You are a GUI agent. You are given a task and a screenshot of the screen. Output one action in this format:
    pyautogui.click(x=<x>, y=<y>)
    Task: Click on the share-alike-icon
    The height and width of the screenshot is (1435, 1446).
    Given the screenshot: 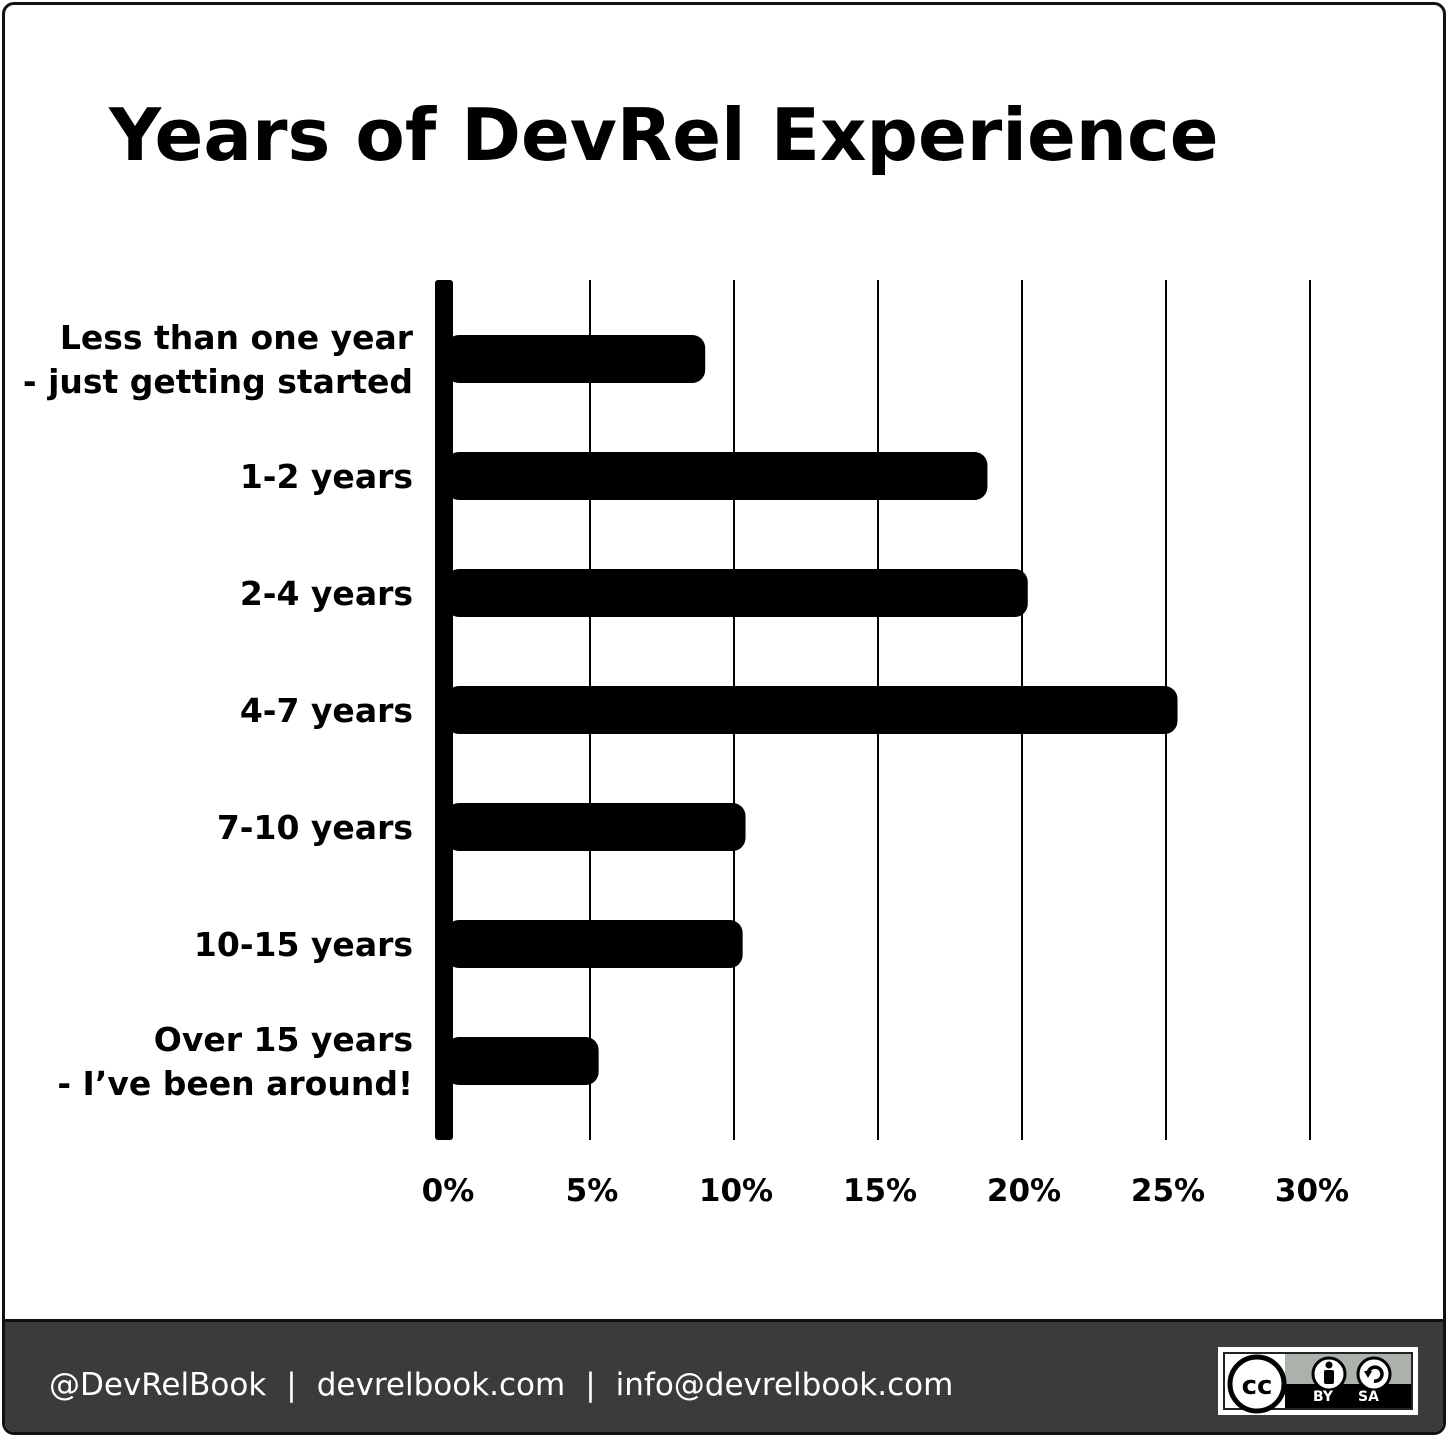 What is the action you would take?
    pyautogui.click(x=1374, y=1374)
    